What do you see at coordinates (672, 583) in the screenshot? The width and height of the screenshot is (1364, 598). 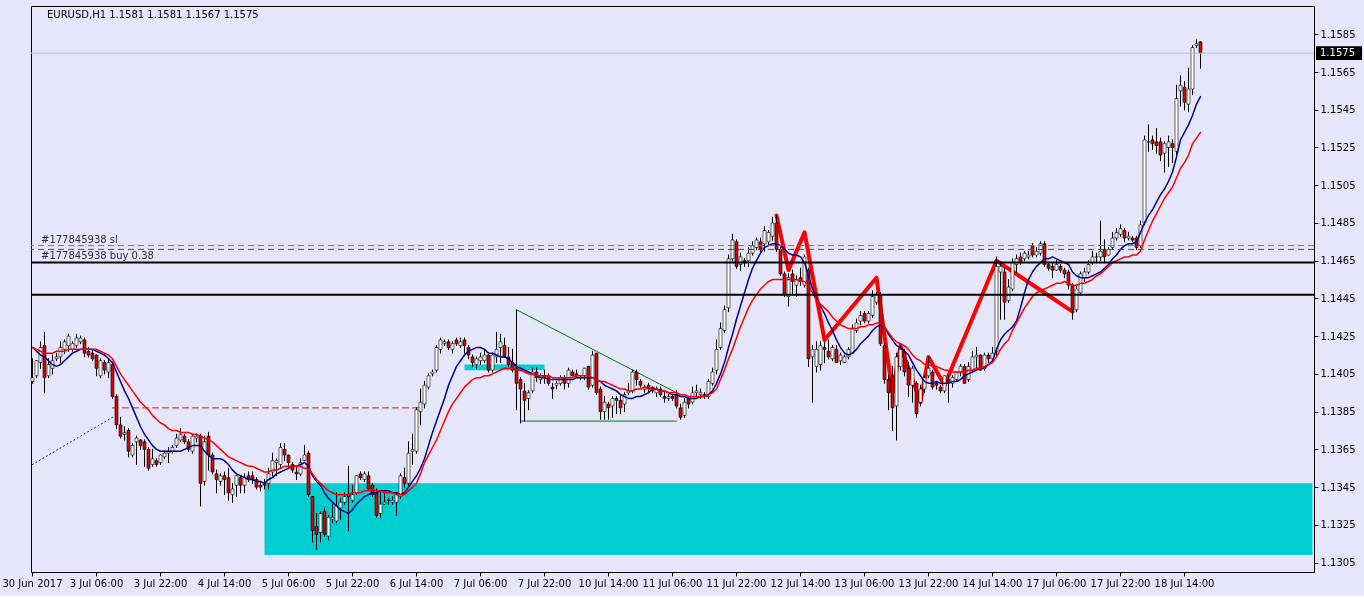 I see `x-tick-label: 11 Jul 06:00` at bounding box center [672, 583].